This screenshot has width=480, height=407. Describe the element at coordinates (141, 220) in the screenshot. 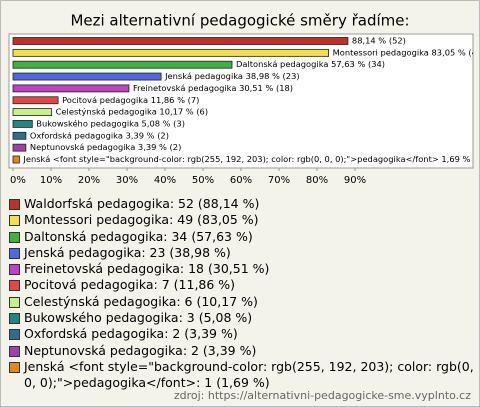

I see `legend-label: Montessori pedagogika: 49 (83,05 %)` at that location.